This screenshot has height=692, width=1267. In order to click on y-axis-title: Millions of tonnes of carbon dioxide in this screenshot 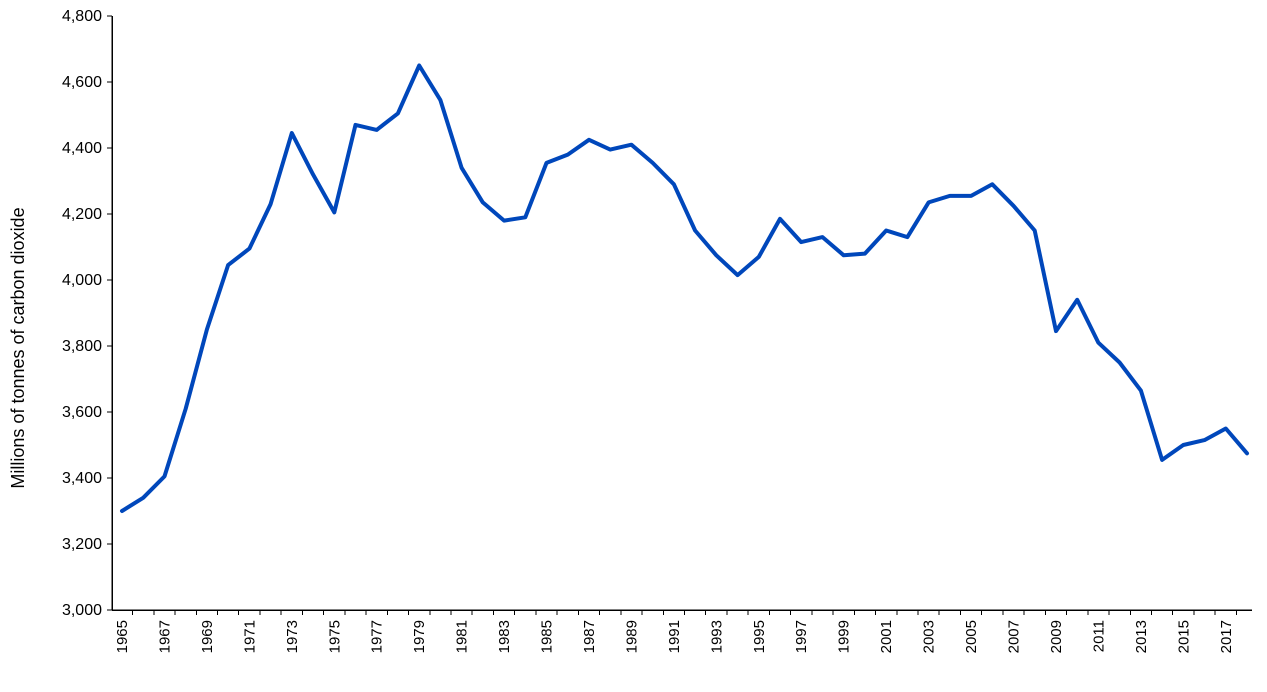, I will do `click(18, 347)`.